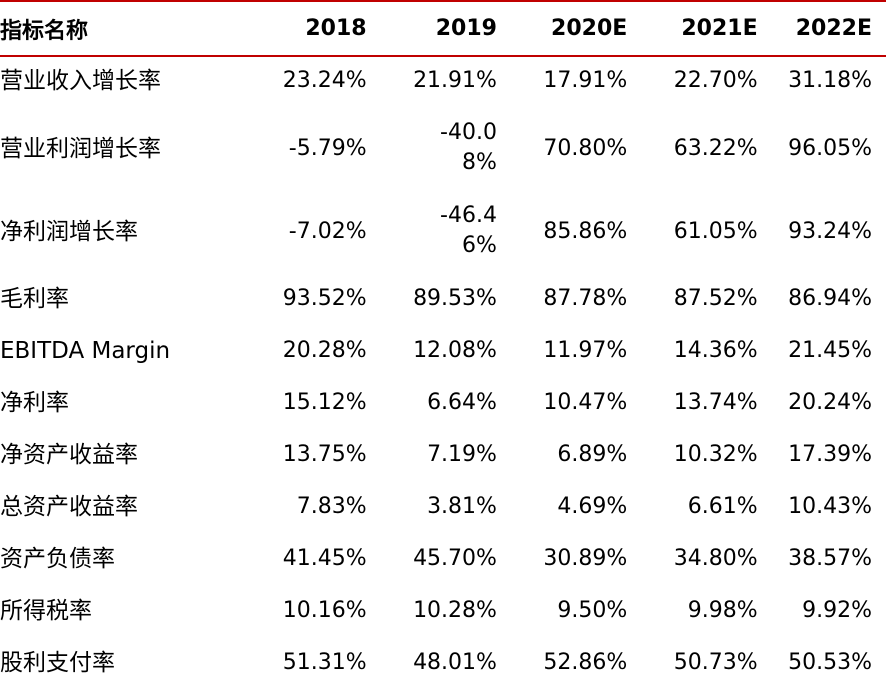  I want to click on metric-value: 96.05%, so click(830, 148).